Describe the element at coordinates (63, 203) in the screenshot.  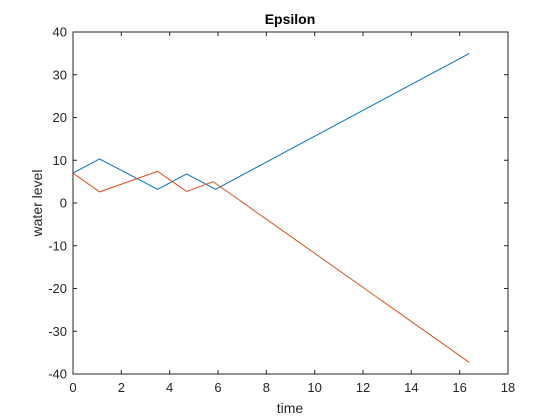
I see `y-tick-label: 0` at that location.